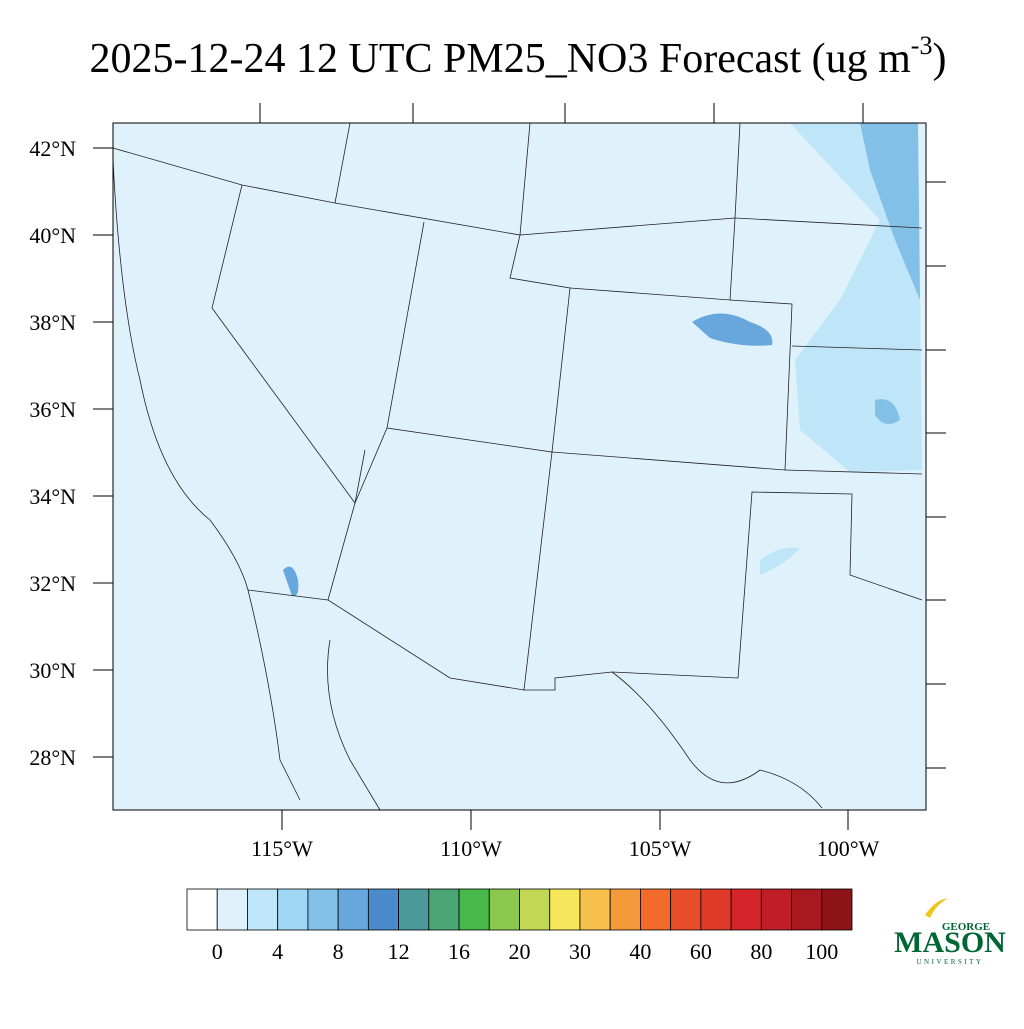 The width and height of the screenshot is (1024, 1029). What do you see at coordinates (52, 583) in the screenshot?
I see `lat-label: 32°N` at bounding box center [52, 583].